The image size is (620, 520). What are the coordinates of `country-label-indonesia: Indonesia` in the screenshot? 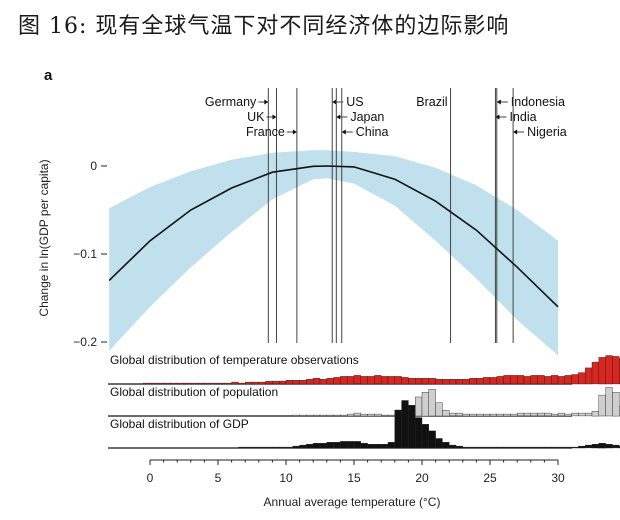 It's located at (538, 102).